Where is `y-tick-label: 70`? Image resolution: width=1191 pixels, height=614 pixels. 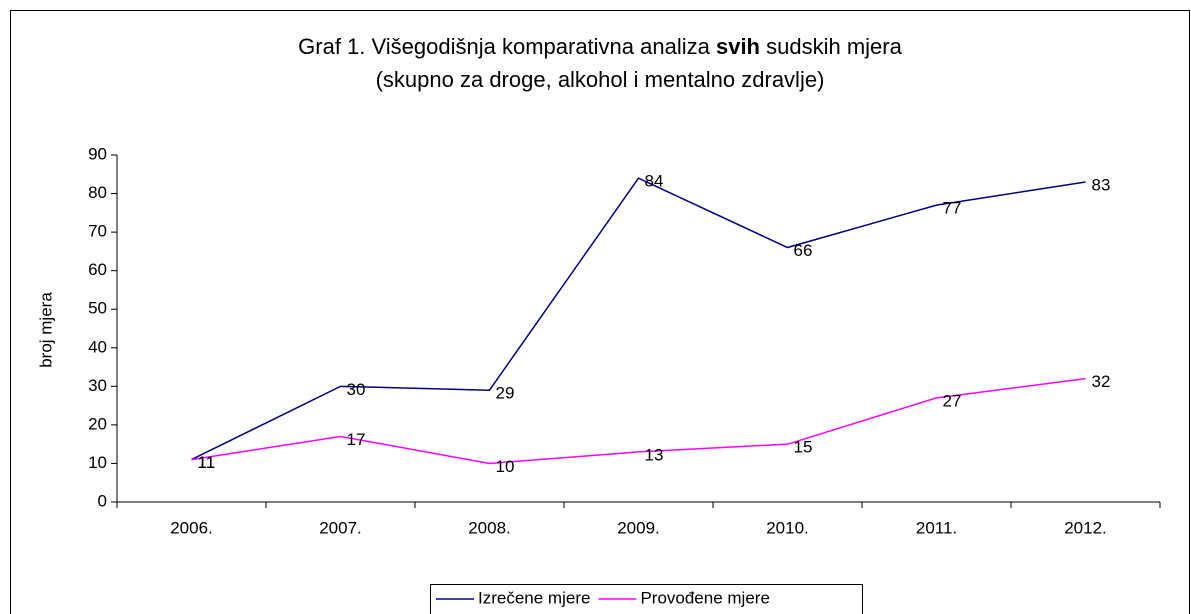
y-tick-label: 70 is located at coordinates (97, 231).